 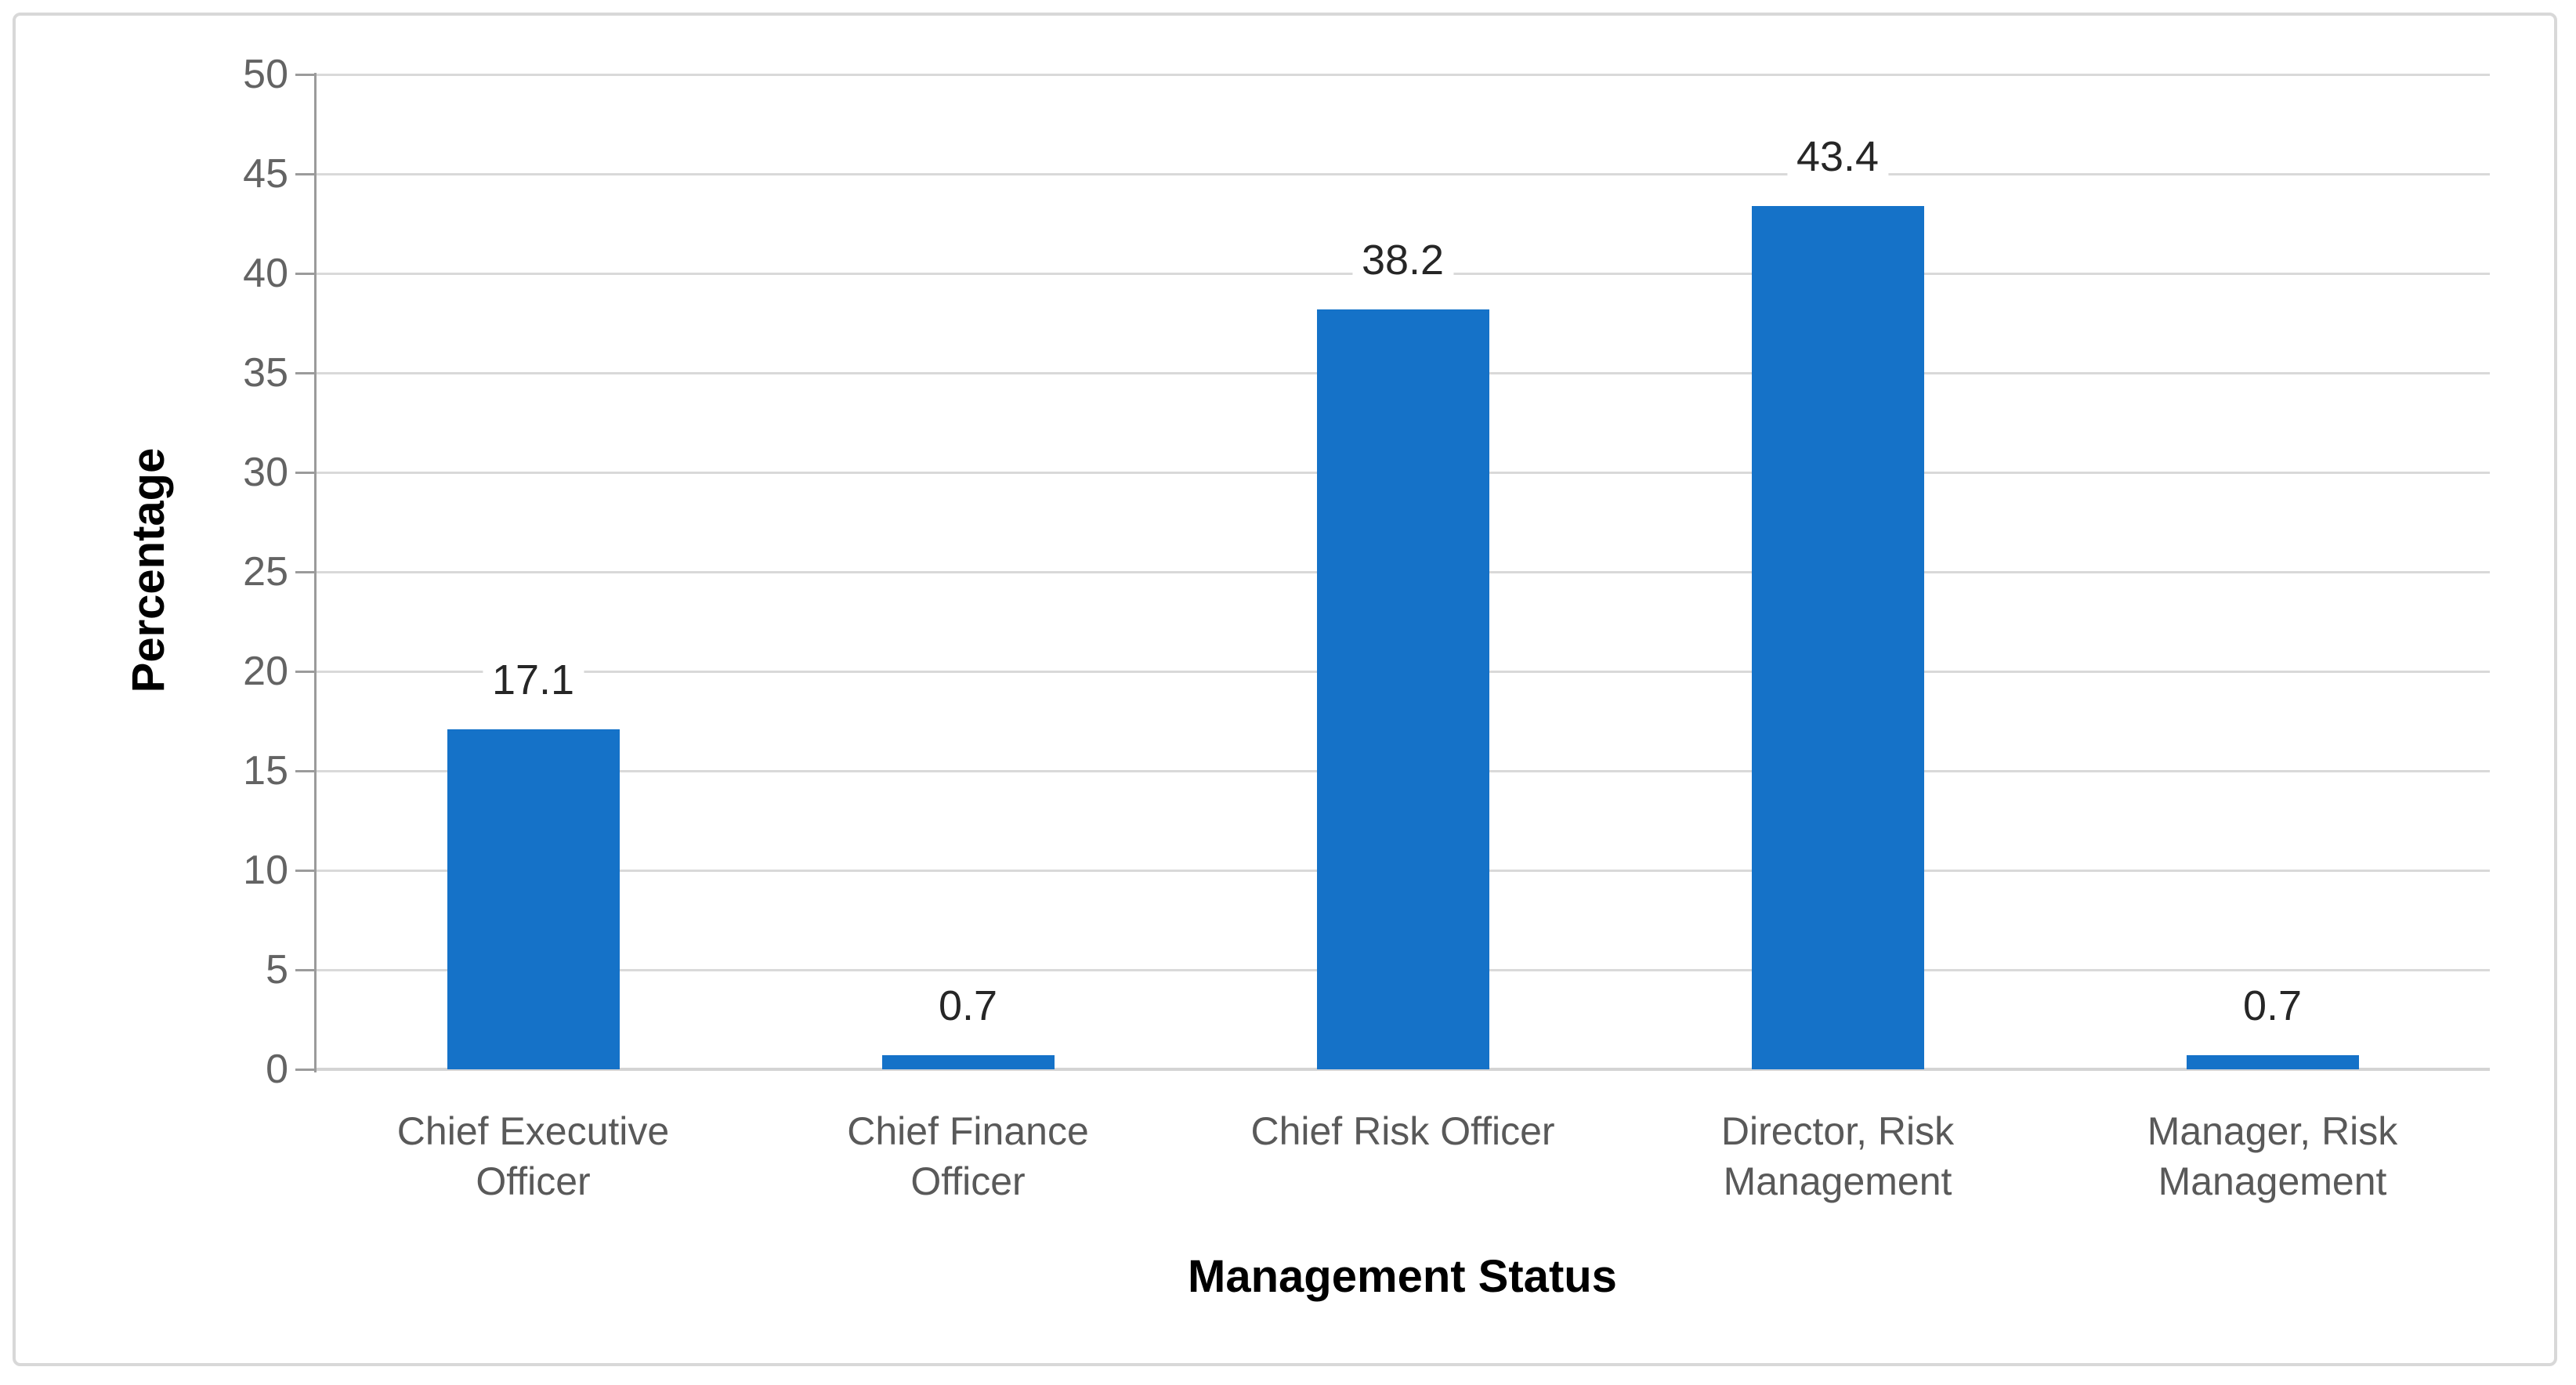 I want to click on y-tick-label: 40, so click(x=266, y=273).